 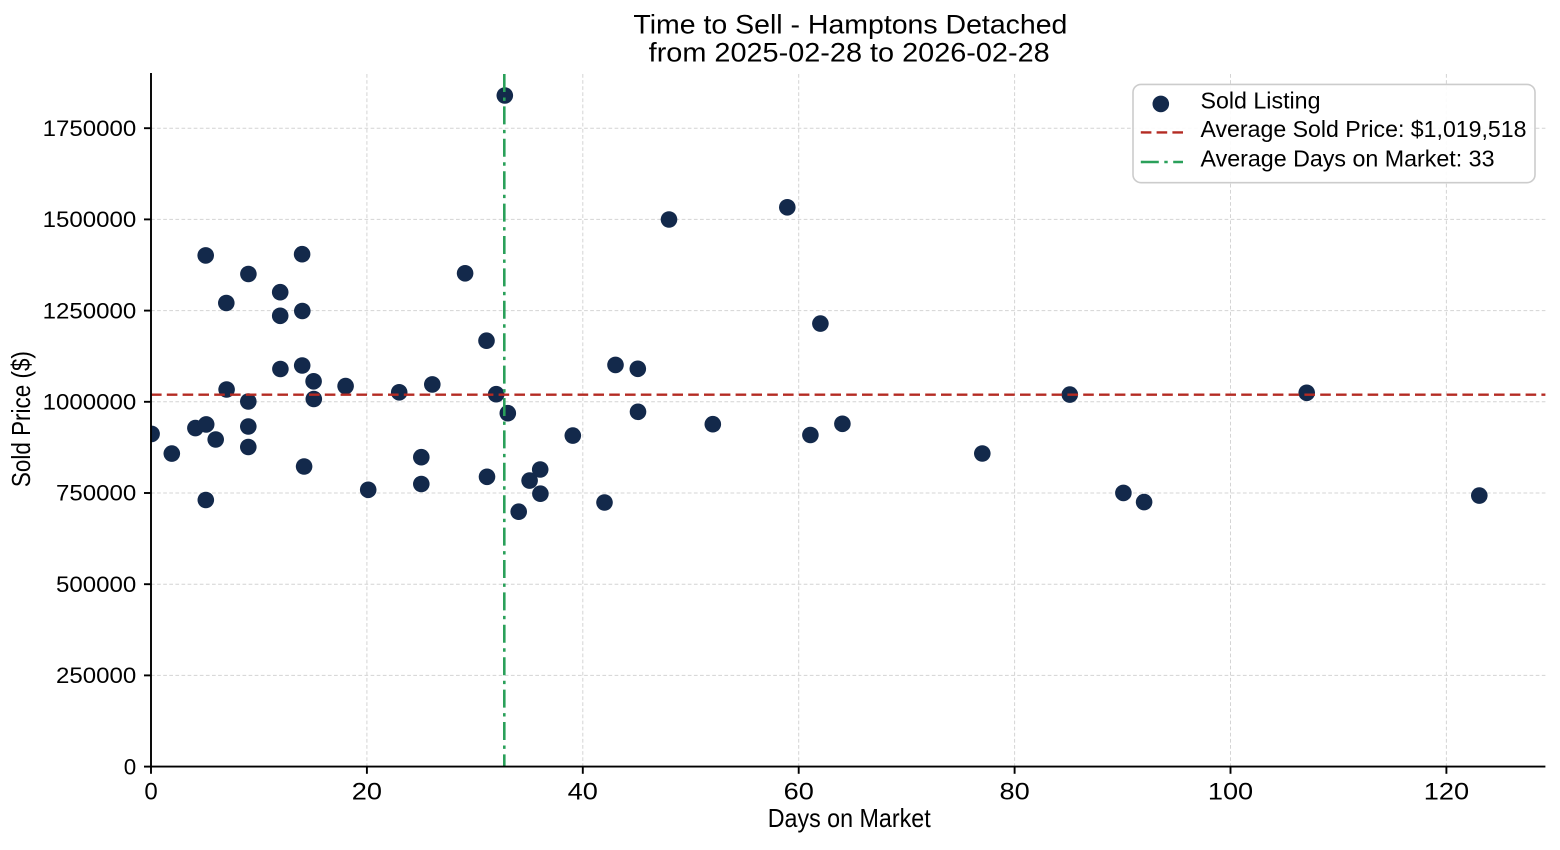 What do you see at coordinates (583, 791) in the screenshot?
I see `svg-text: 40` at bounding box center [583, 791].